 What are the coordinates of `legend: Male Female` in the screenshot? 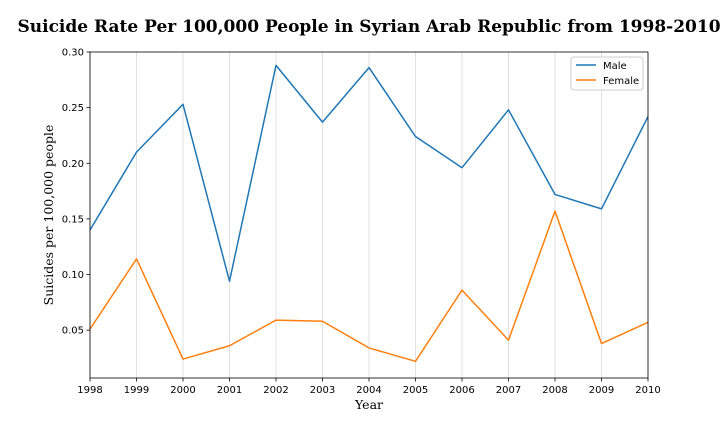 It's located at (607, 73).